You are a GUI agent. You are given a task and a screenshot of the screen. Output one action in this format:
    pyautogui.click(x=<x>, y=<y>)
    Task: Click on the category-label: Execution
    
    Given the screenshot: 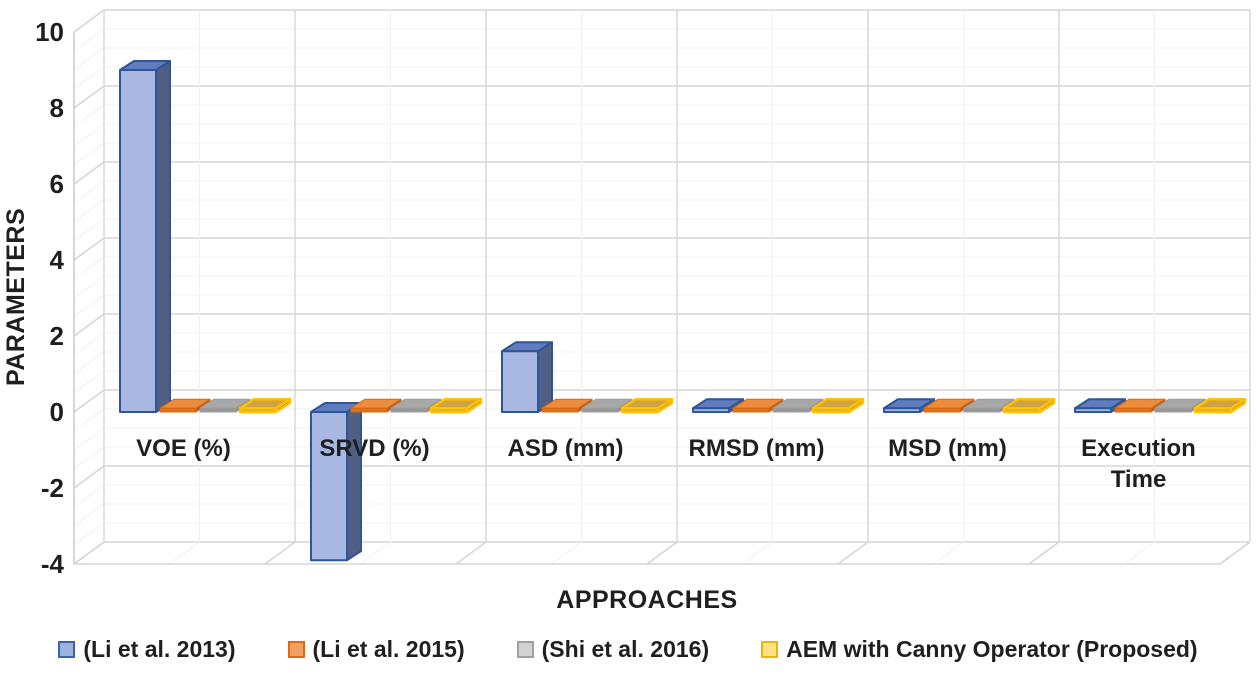 What is the action you would take?
    pyautogui.click(x=1138, y=448)
    